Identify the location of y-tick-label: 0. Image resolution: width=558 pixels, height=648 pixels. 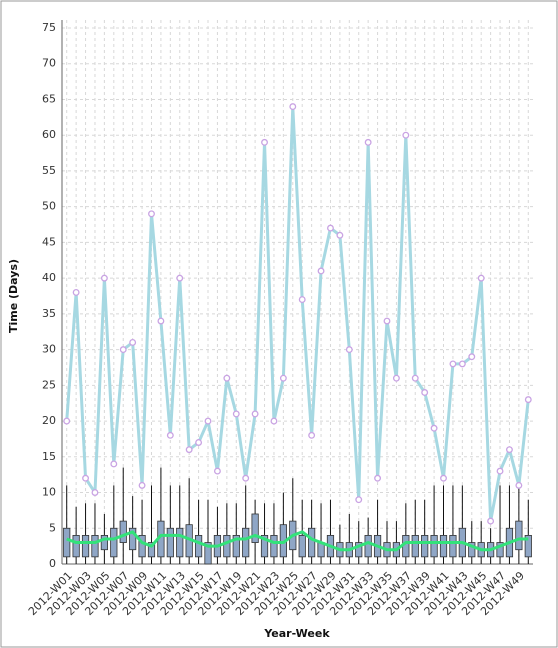
(52, 563).